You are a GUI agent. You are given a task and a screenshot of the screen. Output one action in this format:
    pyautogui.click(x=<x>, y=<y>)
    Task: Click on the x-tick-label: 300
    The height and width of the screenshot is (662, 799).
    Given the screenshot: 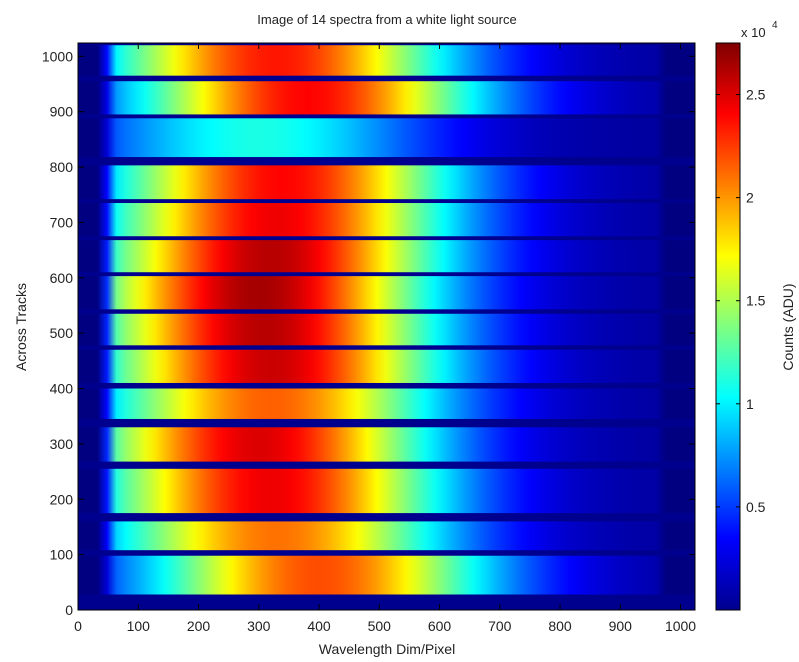 What is the action you would take?
    pyautogui.click(x=259, y=626)
    